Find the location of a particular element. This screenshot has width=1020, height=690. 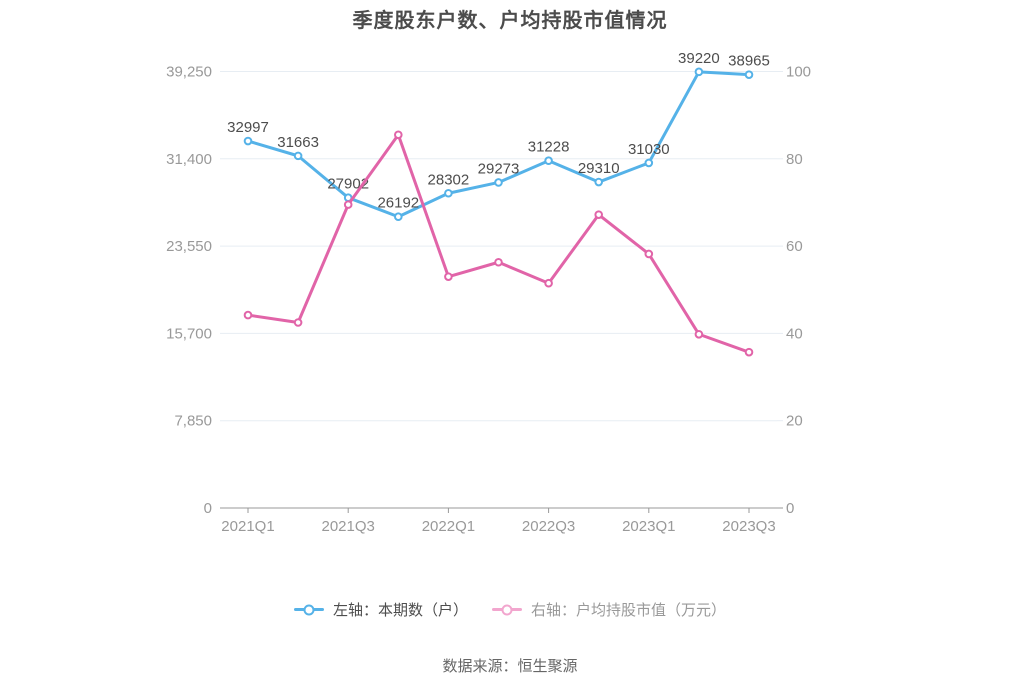

y-axis-right-label: 80 is located at coordinates (794, 159).